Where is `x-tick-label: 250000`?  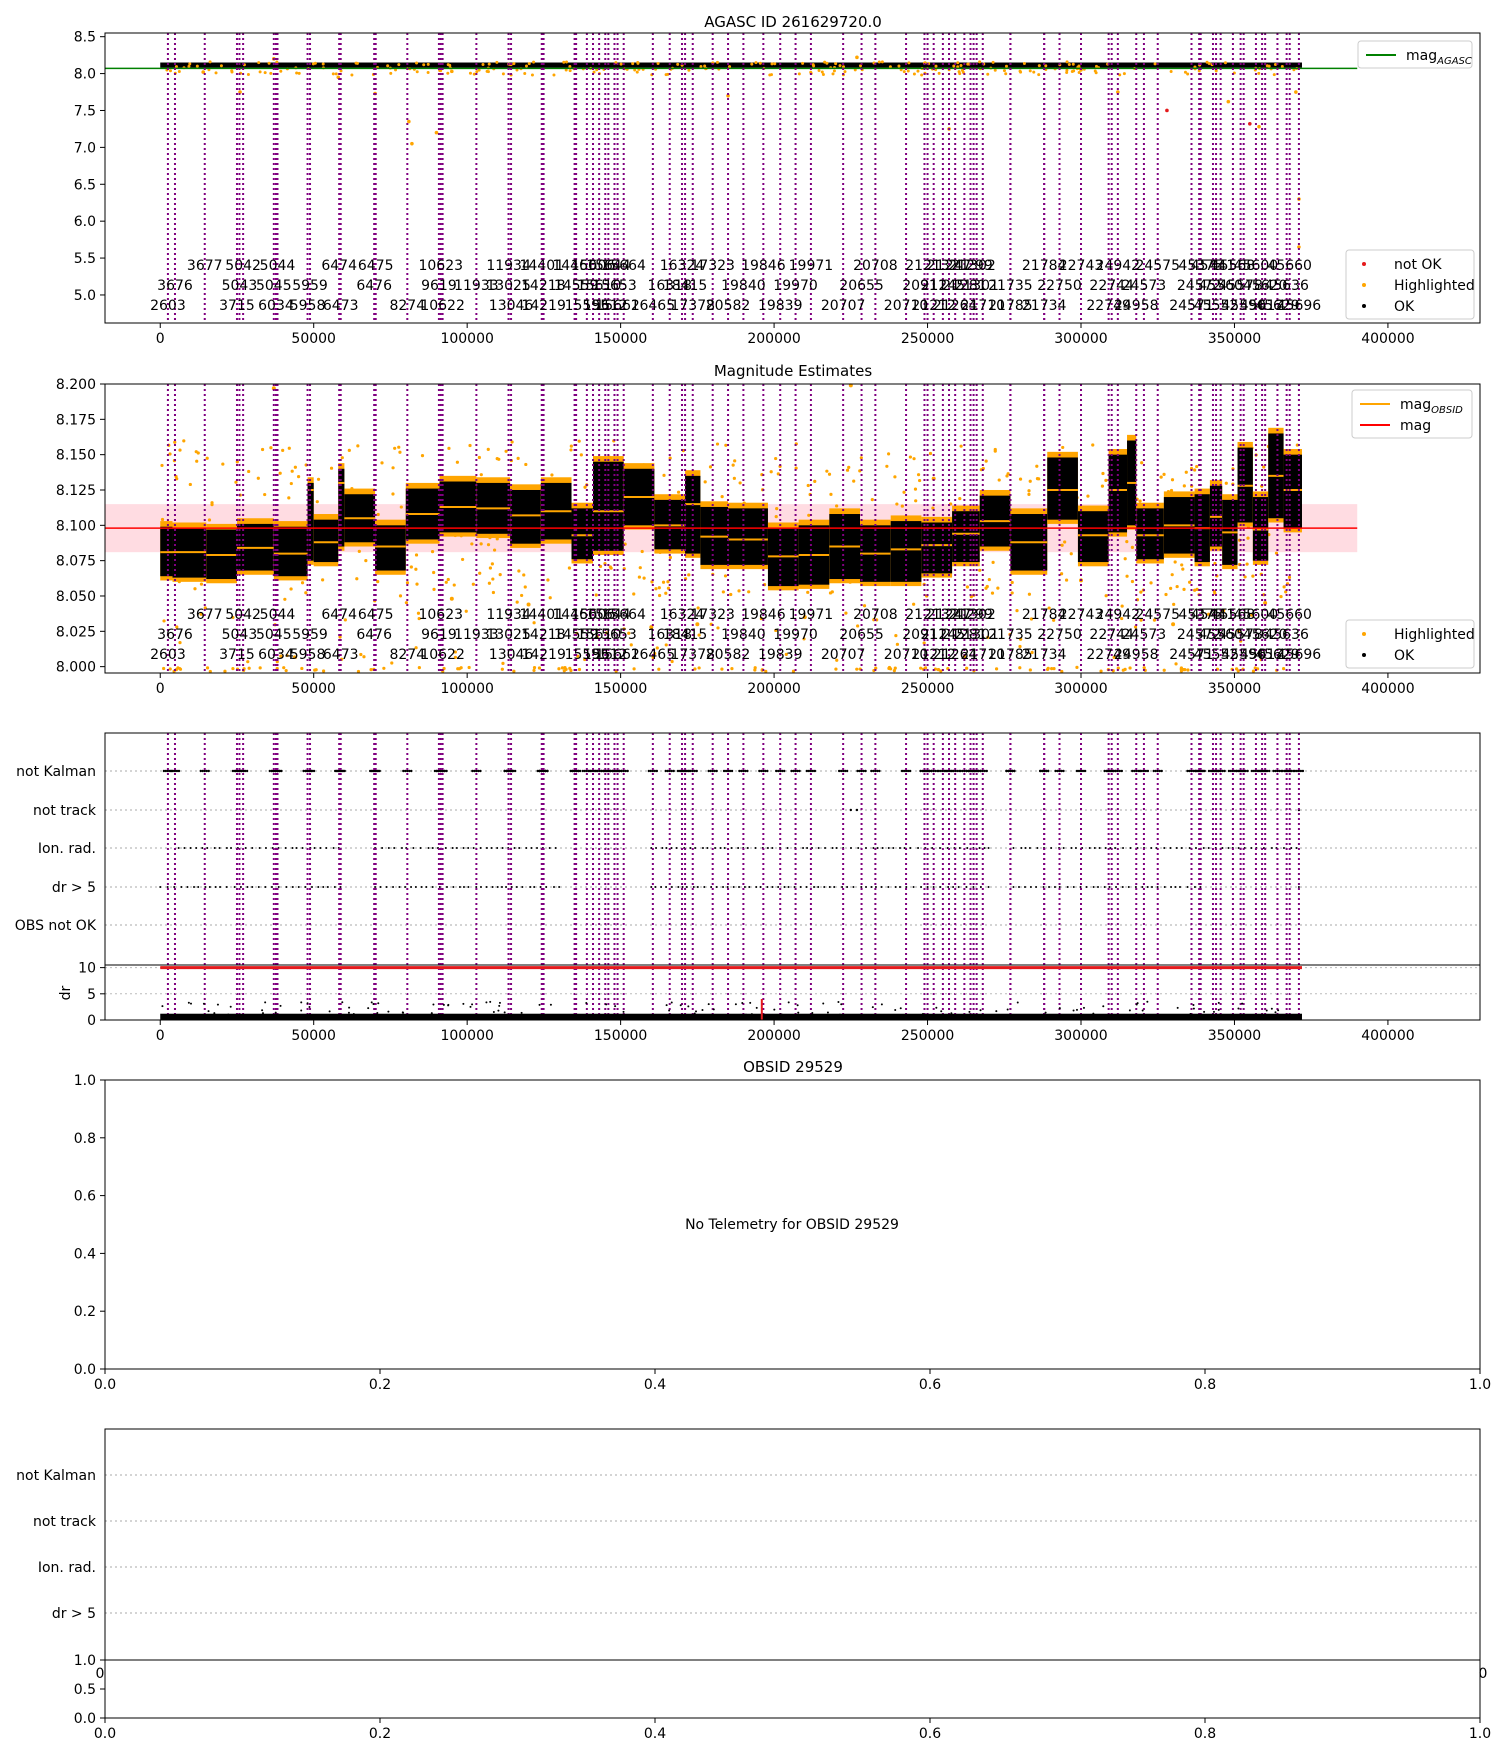 x-tick-label: 250000 is located at coordinates (927, 1036).